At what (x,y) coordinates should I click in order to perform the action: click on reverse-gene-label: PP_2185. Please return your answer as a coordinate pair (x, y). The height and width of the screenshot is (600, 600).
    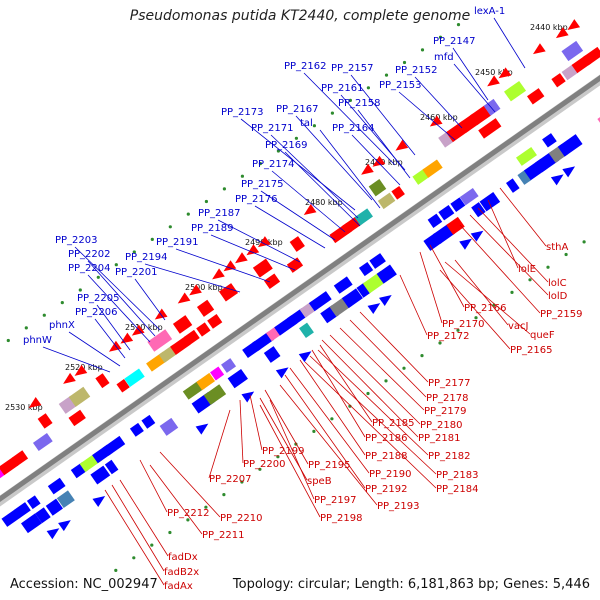
    Looking at the image, I should click on (393, 423).